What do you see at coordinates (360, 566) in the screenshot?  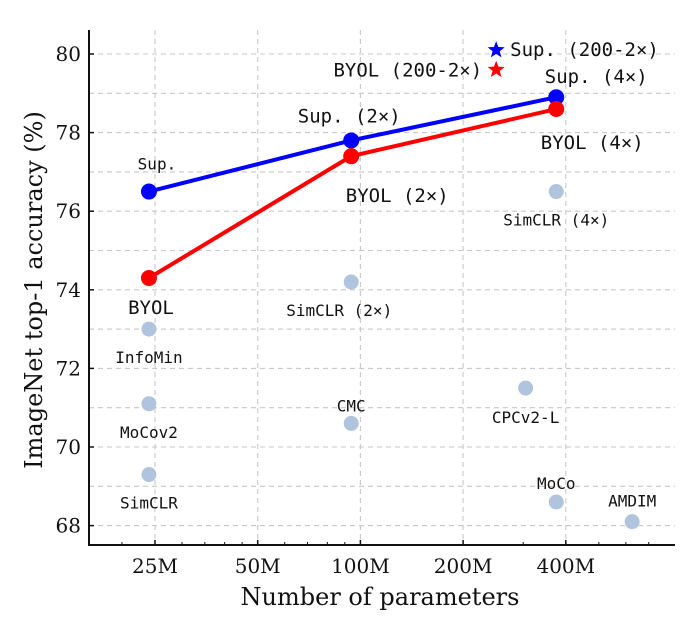 I see `x-tick-label: 100M` at bounding box center [360, 566].